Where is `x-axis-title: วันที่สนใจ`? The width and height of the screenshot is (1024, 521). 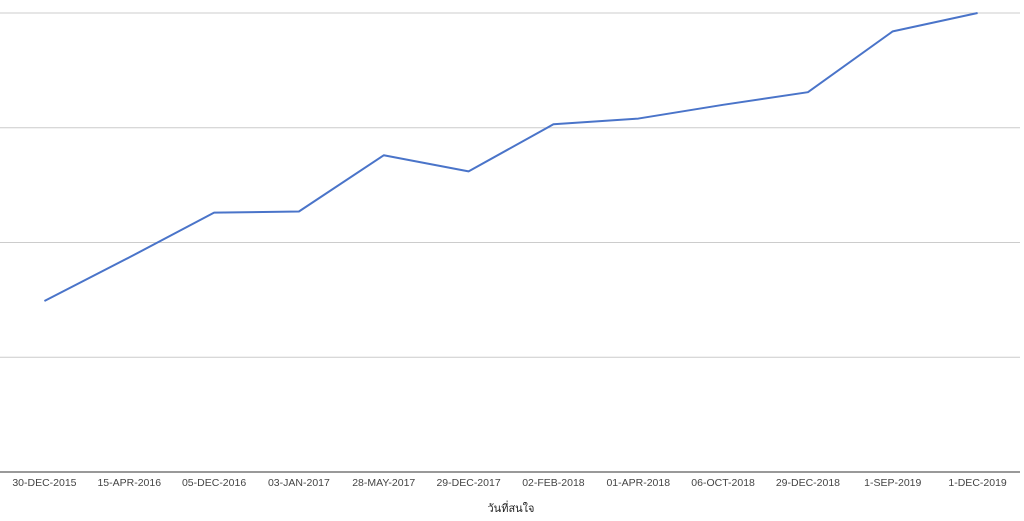 x-axis-title: วันที่สนใจ is located at coordinates (511, 507).